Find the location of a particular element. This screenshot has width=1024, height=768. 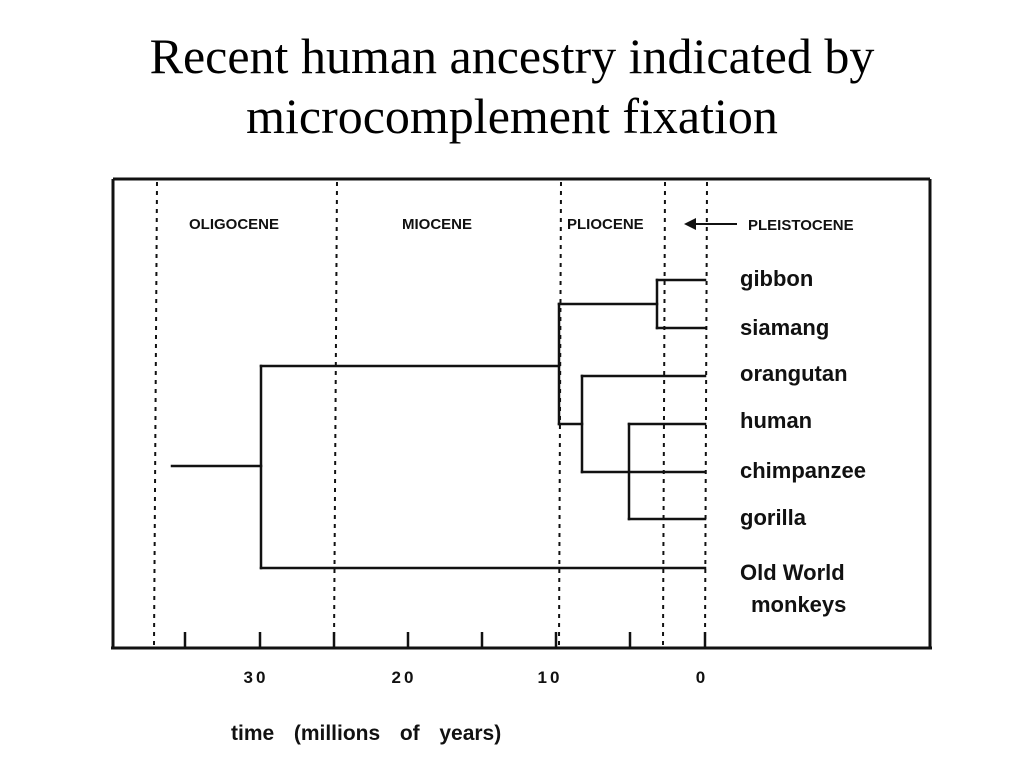

label-gibbon: gibbon is located at coordinates (776, 278).